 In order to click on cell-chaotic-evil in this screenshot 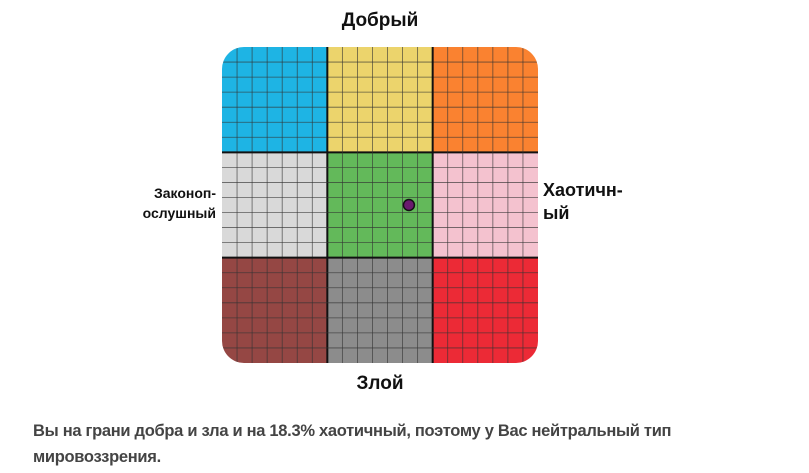, I will do `click(485, 310)`.